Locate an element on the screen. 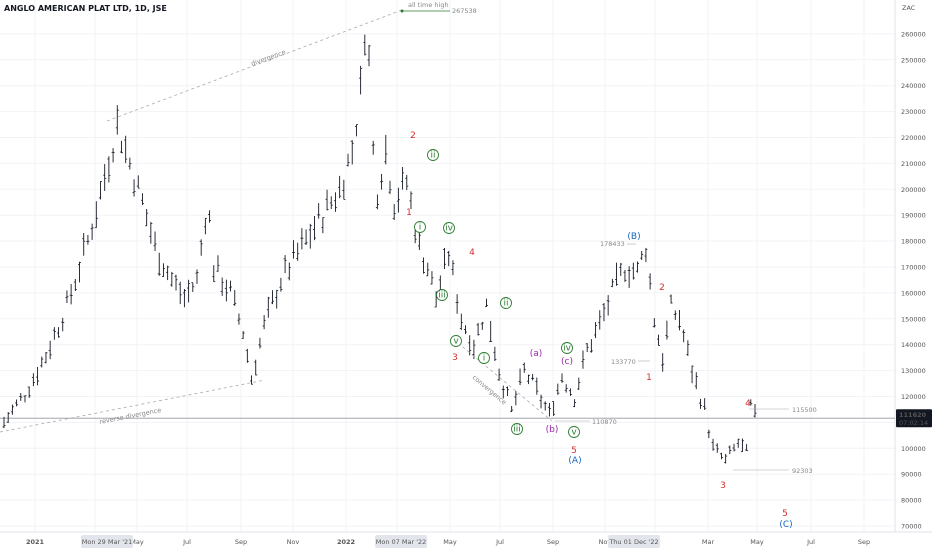 The height and width of the screenshot is (550, 932). level-label: 133770 is located at coordinates (623, 362).